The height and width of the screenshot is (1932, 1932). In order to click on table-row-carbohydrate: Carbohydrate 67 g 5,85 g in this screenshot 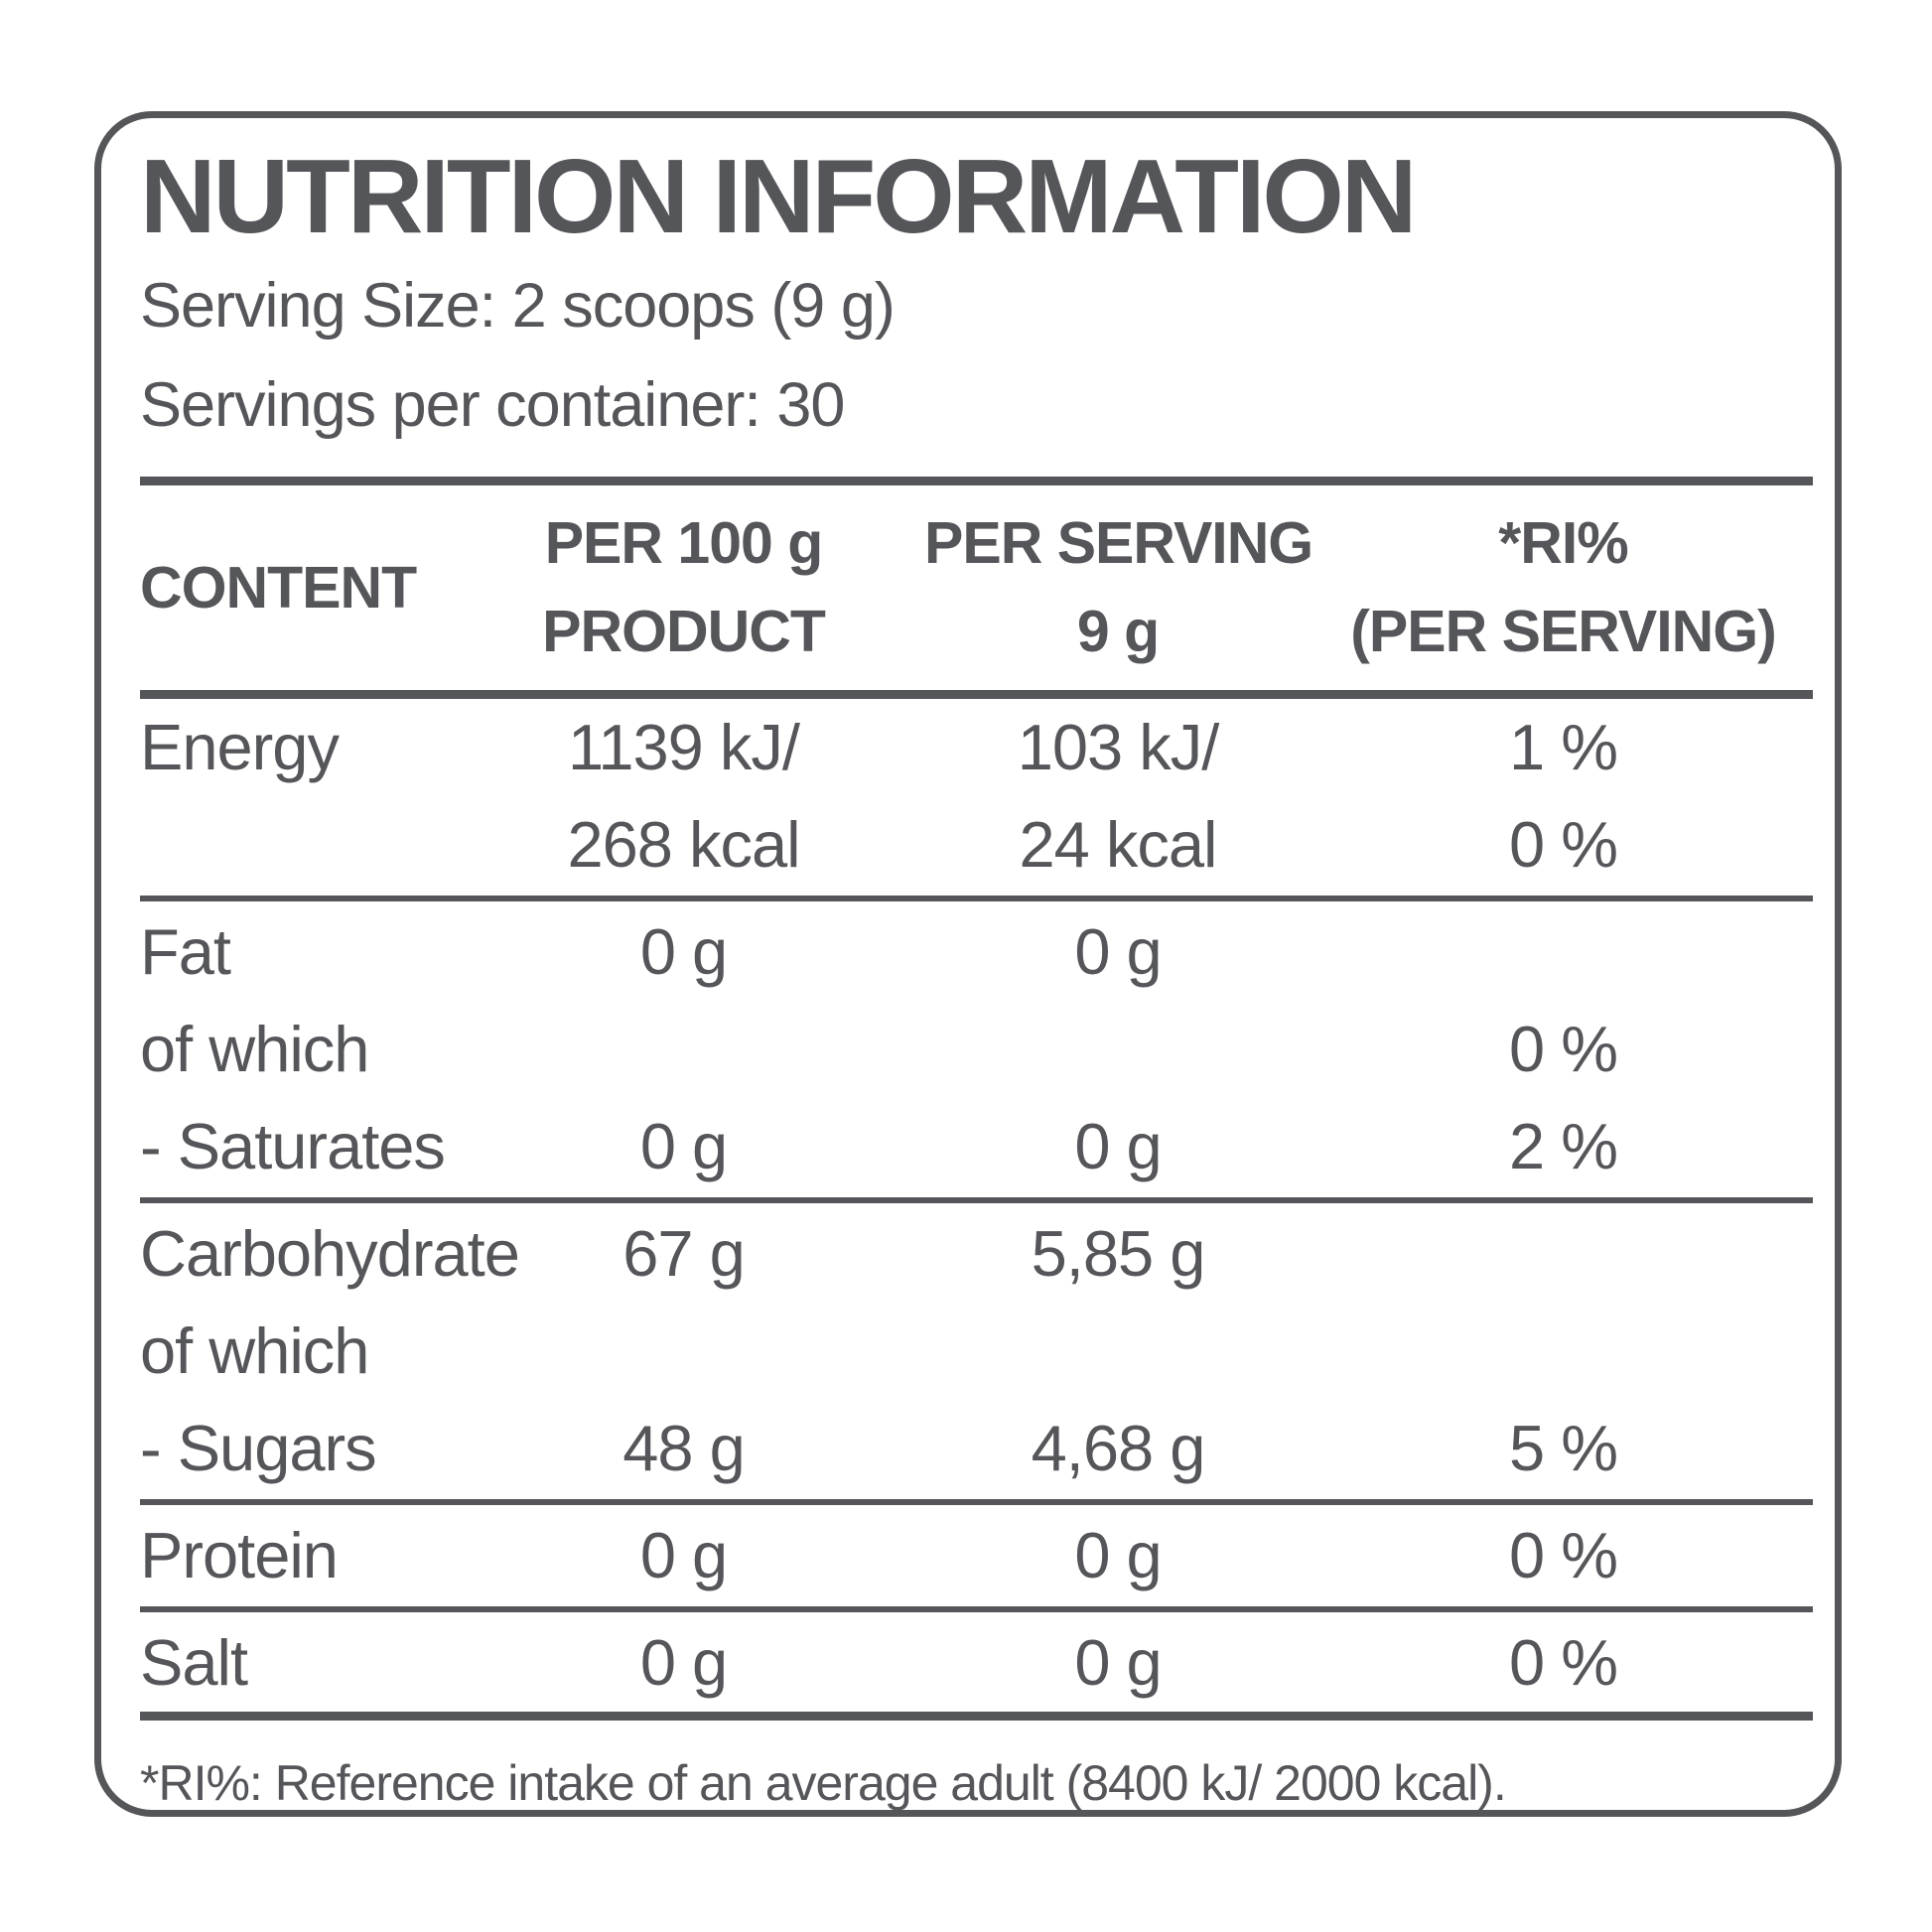, I will do `click(672, 1254)`.